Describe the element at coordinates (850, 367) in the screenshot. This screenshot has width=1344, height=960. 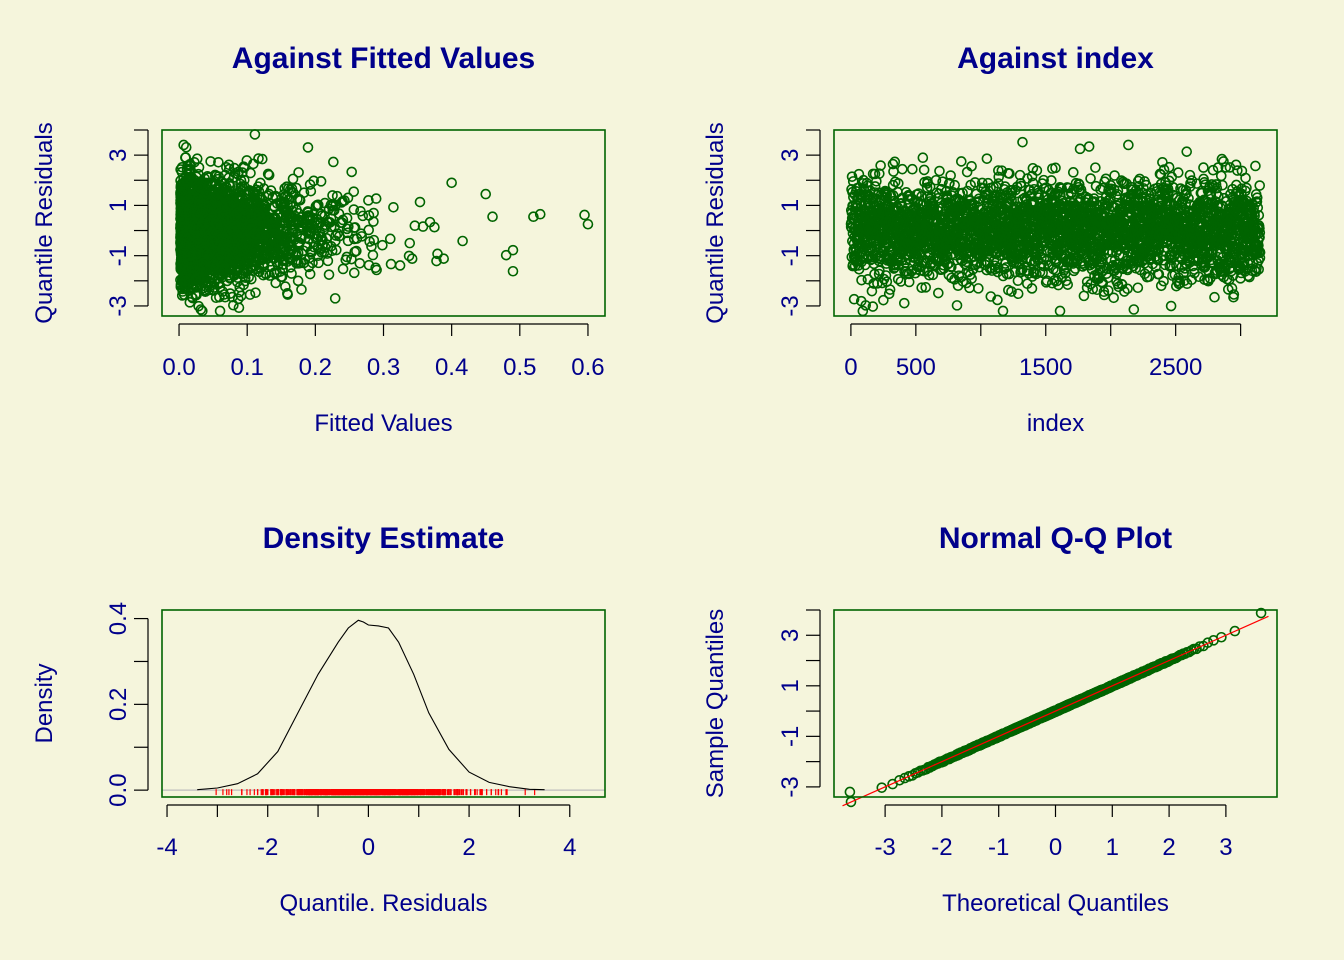
I see `x-tick-label: 0` at that location.